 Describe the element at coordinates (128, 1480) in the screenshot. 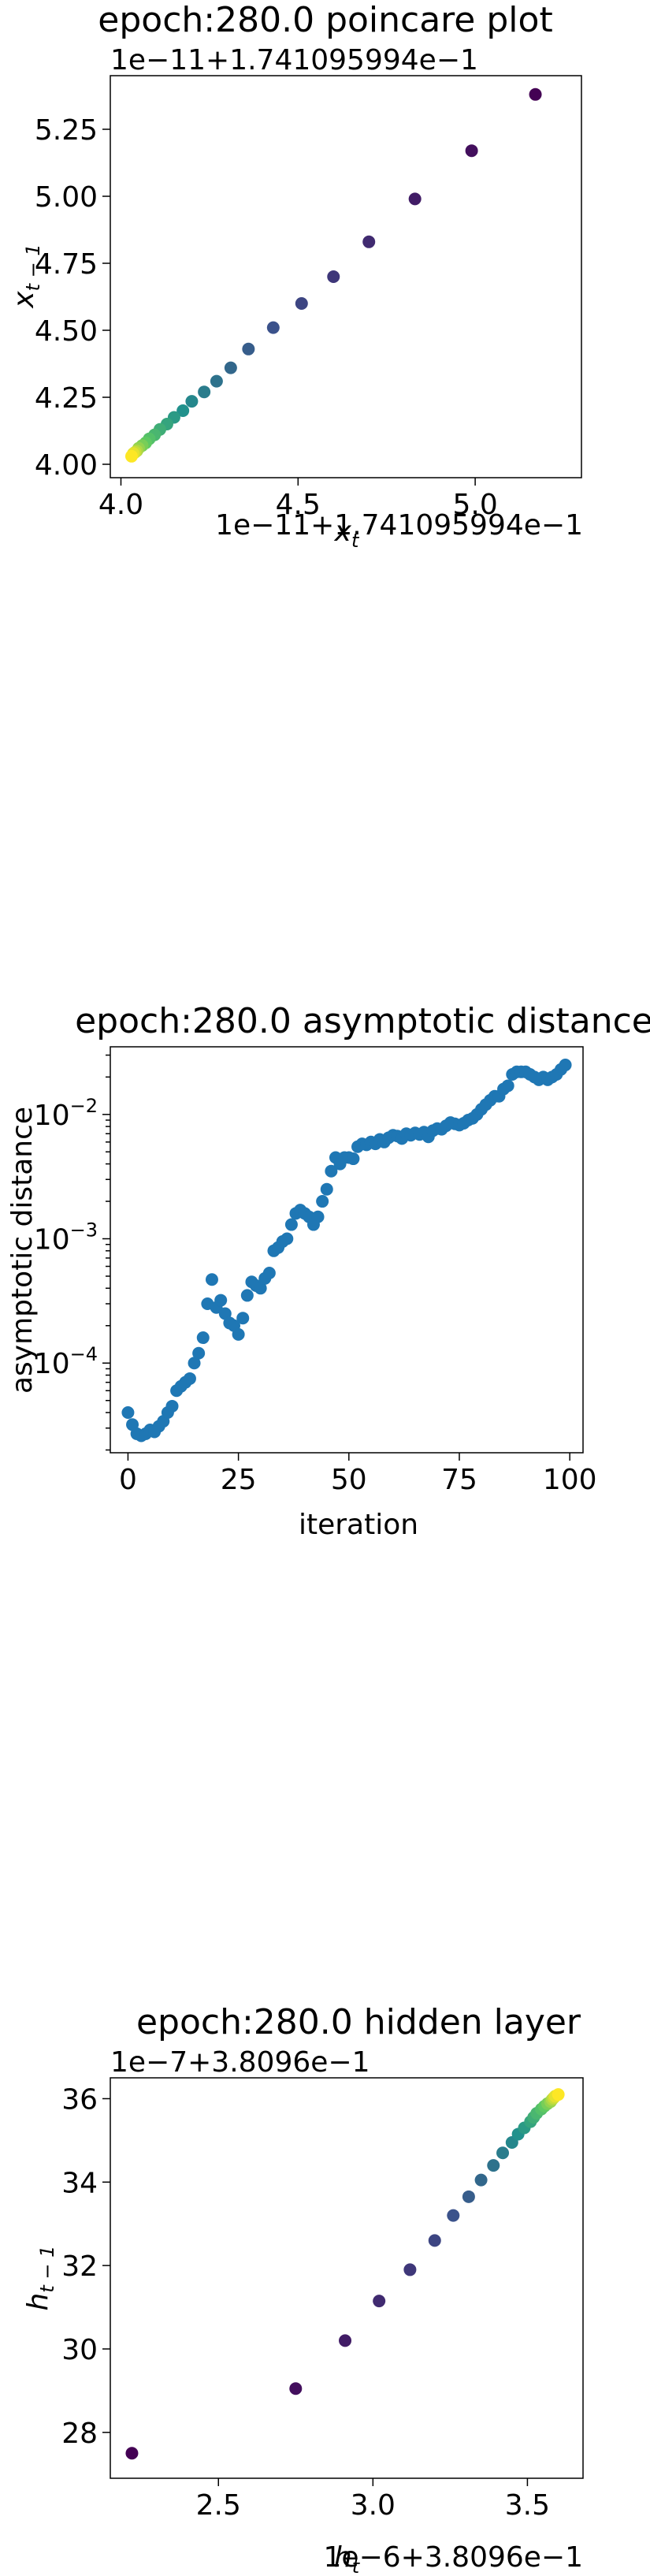

I see `x-tick-label: 0` at that location.